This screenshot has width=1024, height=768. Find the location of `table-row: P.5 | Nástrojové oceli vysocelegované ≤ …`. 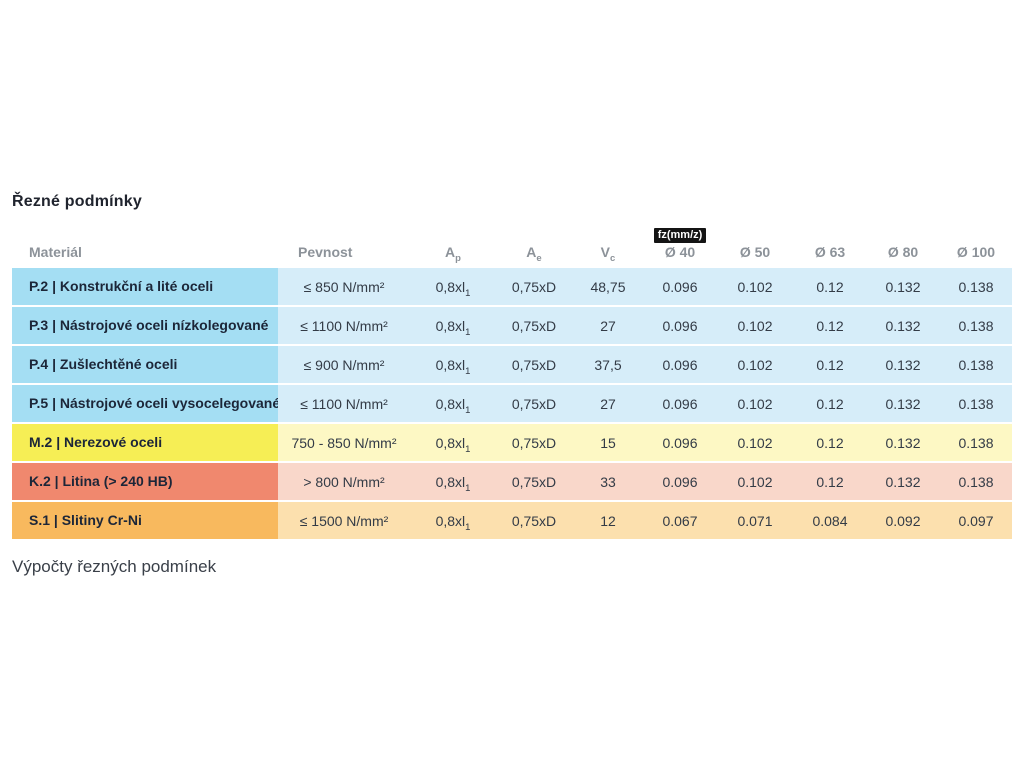

table-row: P.5 | Nástrojové oceli vysocelegované ≤ … is located at coordinates (512, 403).